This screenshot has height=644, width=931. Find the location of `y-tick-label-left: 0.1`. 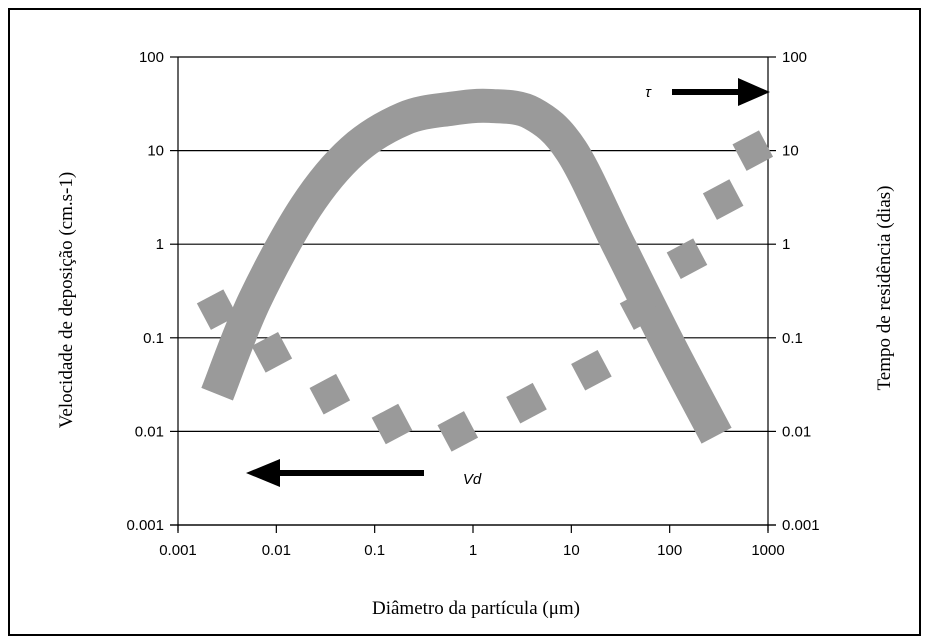

y-tick-label-left: 0.1 is located at coordinates (153, 338).